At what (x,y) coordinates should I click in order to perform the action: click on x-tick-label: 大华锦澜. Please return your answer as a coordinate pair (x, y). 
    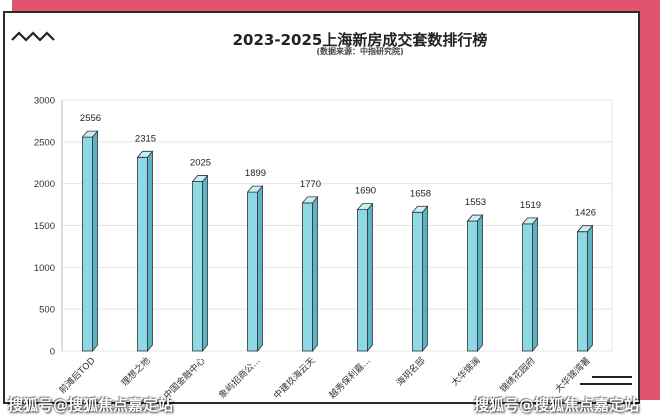
    Looking at the image, I should click on (466, 372).